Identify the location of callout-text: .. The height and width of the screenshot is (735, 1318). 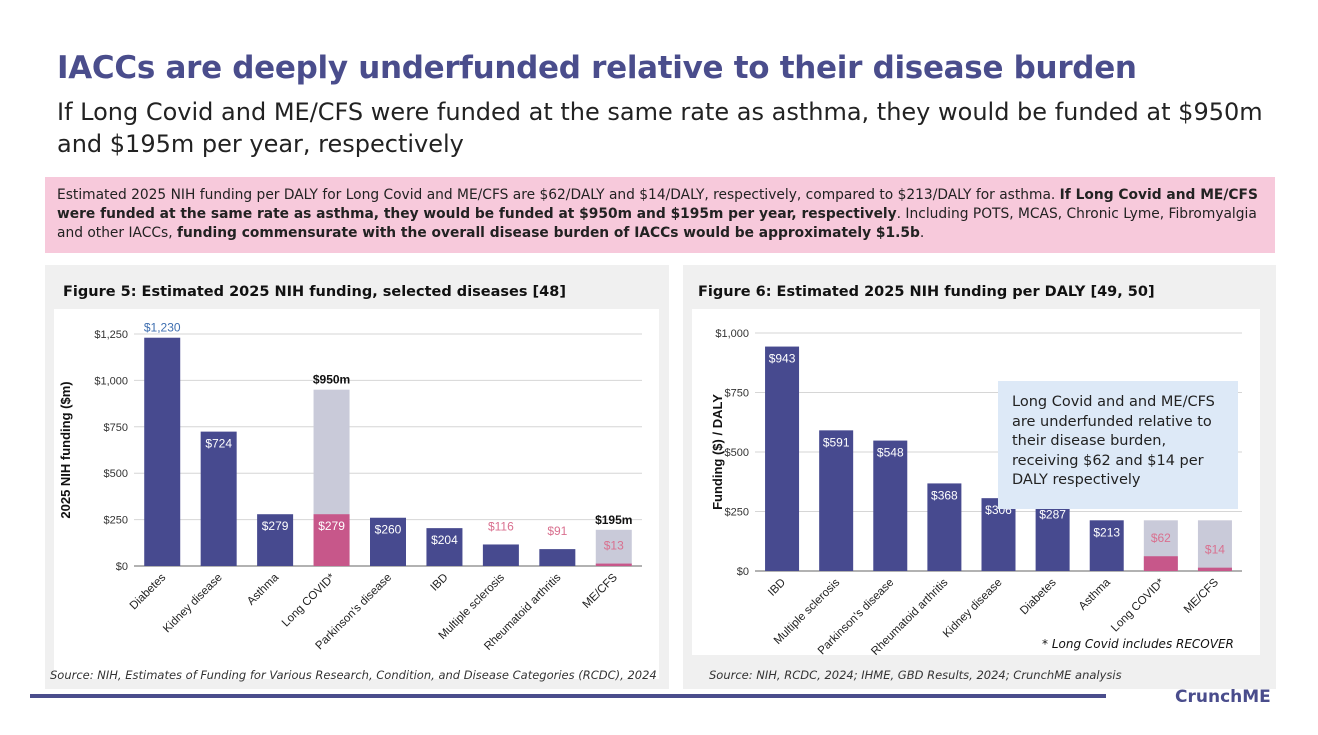
(922, 233).